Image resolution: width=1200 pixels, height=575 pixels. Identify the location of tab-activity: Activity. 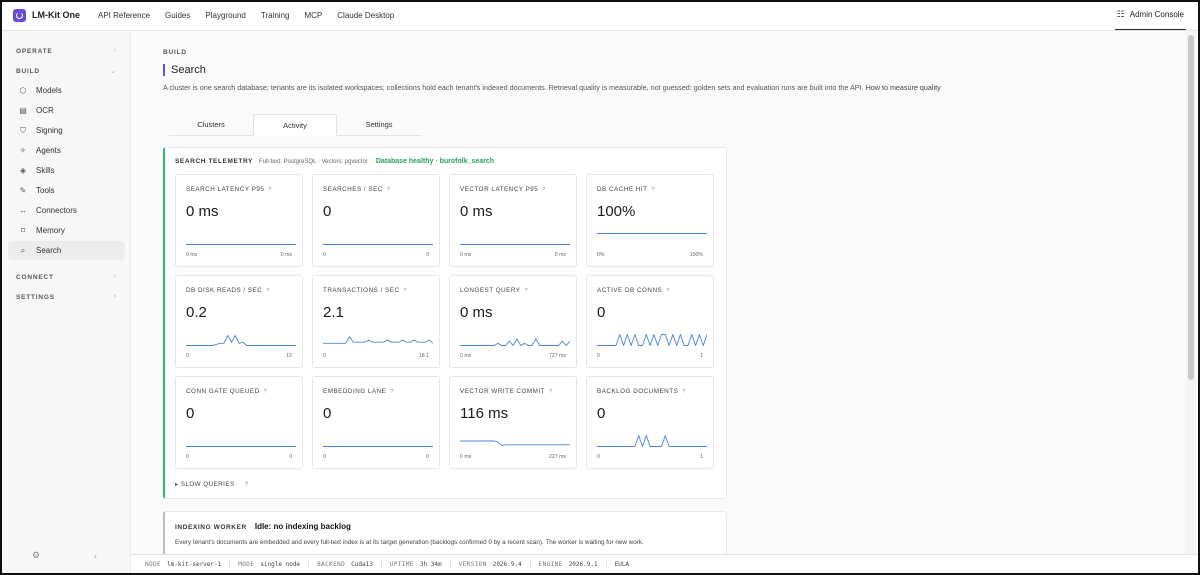
(295, 125).